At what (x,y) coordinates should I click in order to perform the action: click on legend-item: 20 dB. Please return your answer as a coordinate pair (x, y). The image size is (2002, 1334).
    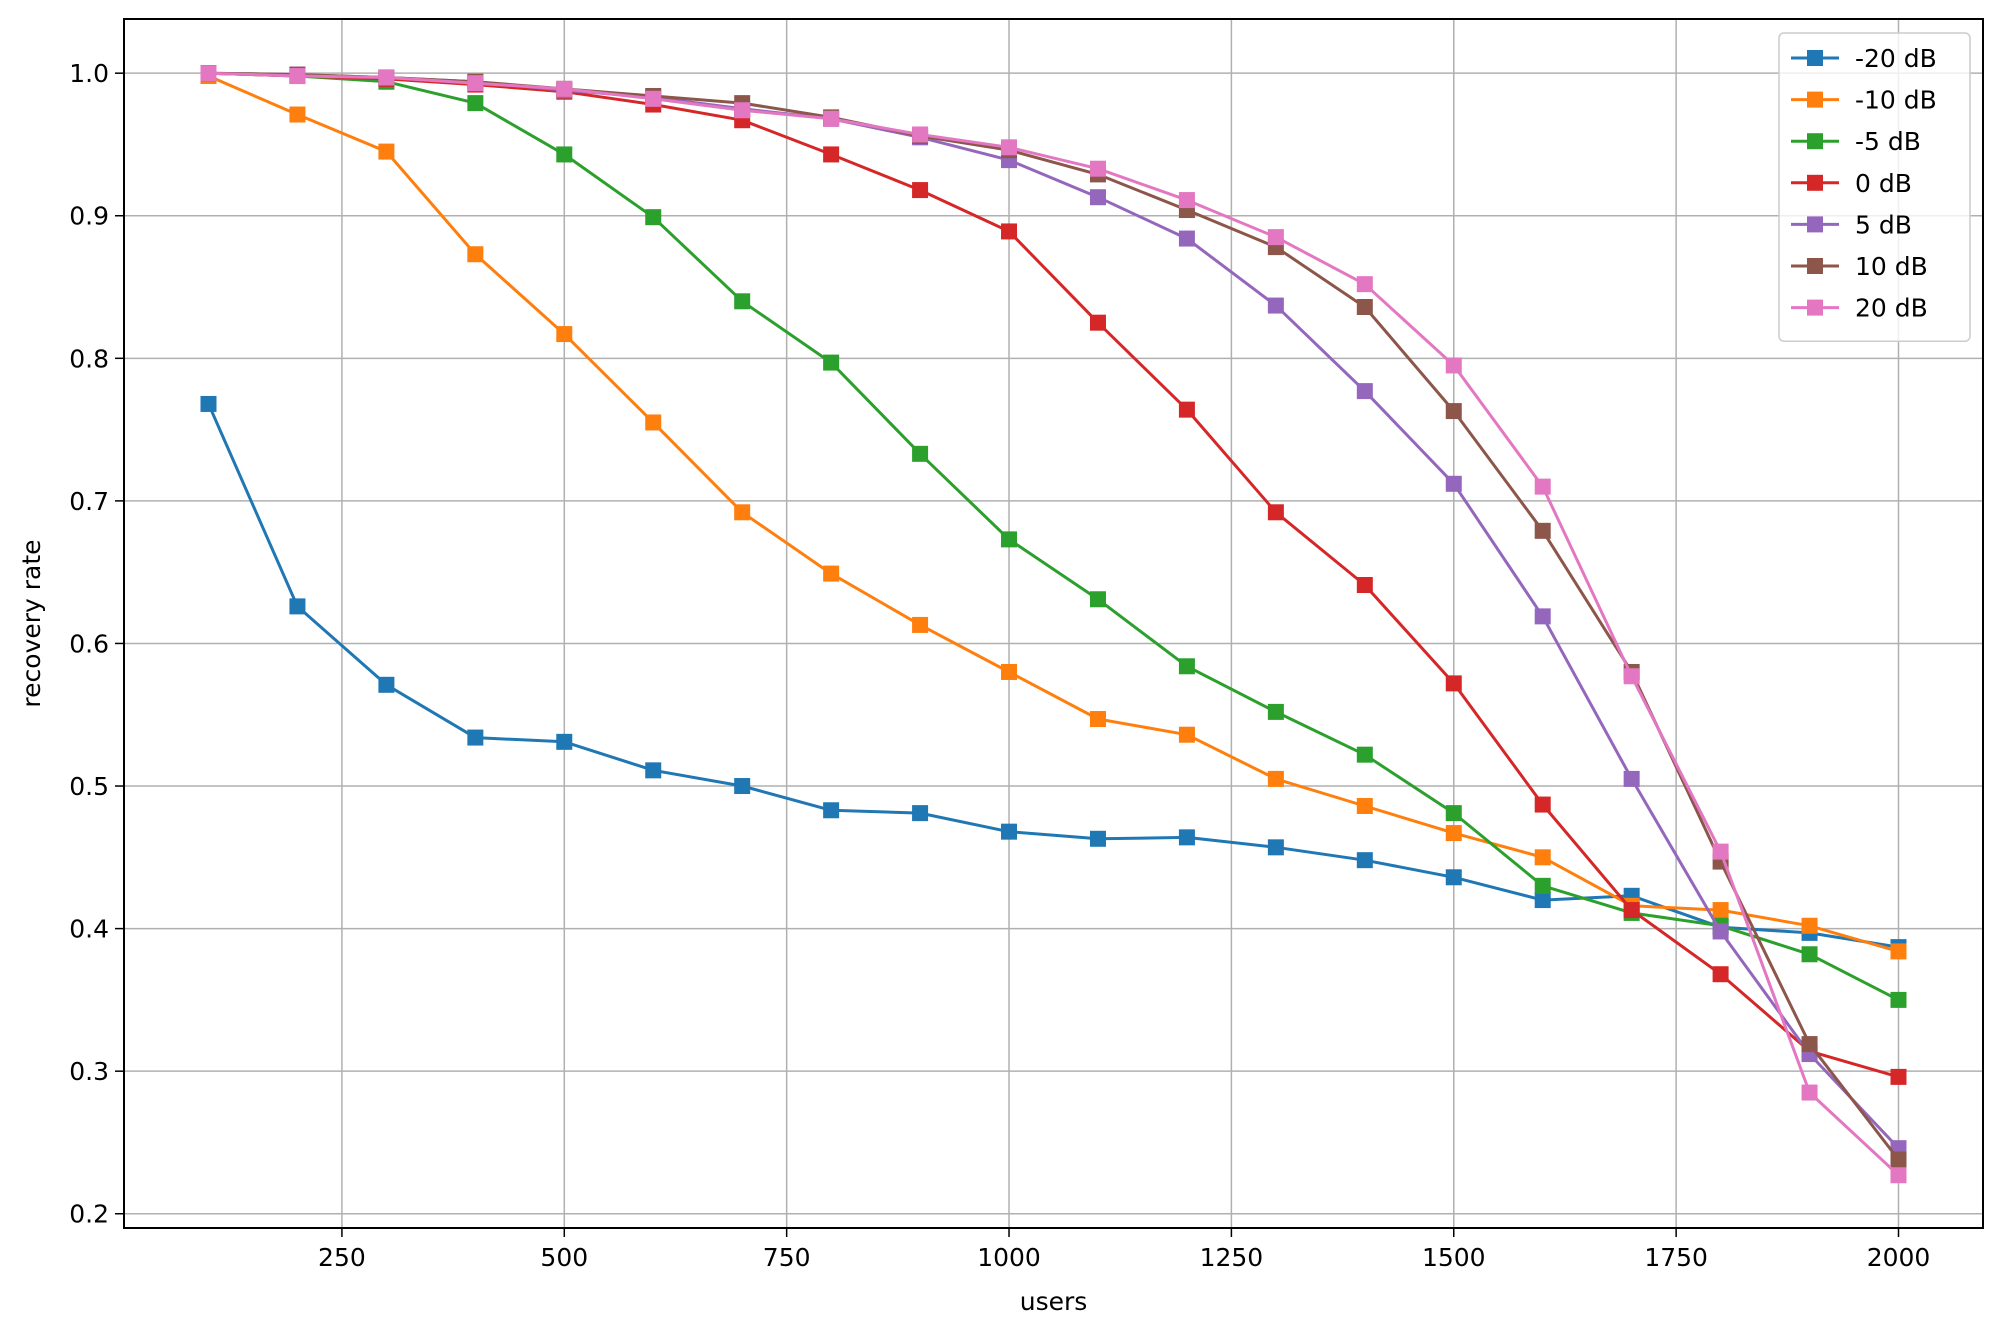
    Looking at the image, I should click on (1859, 308).